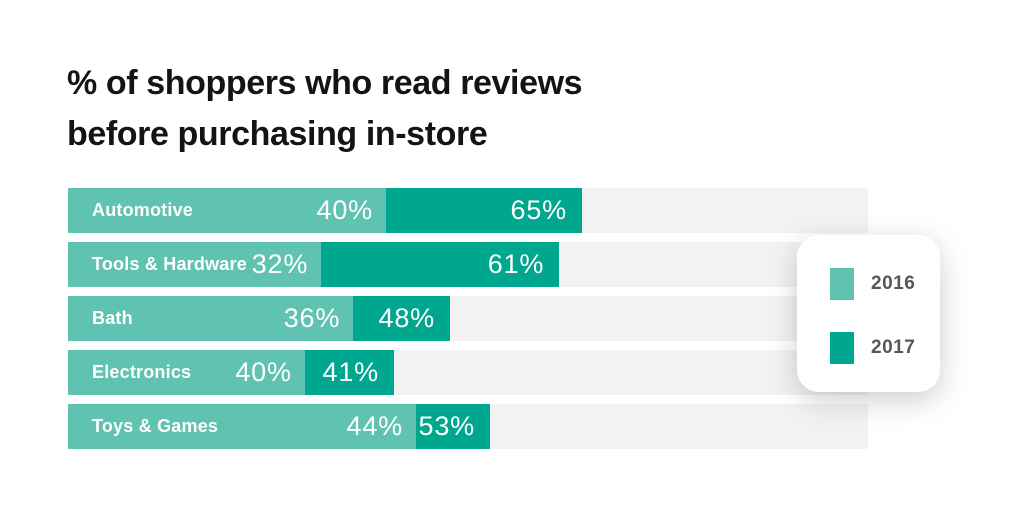  Describe the element at coordinates (142, 210) in the screenshot. I see `category-label: Automotive` at that location.